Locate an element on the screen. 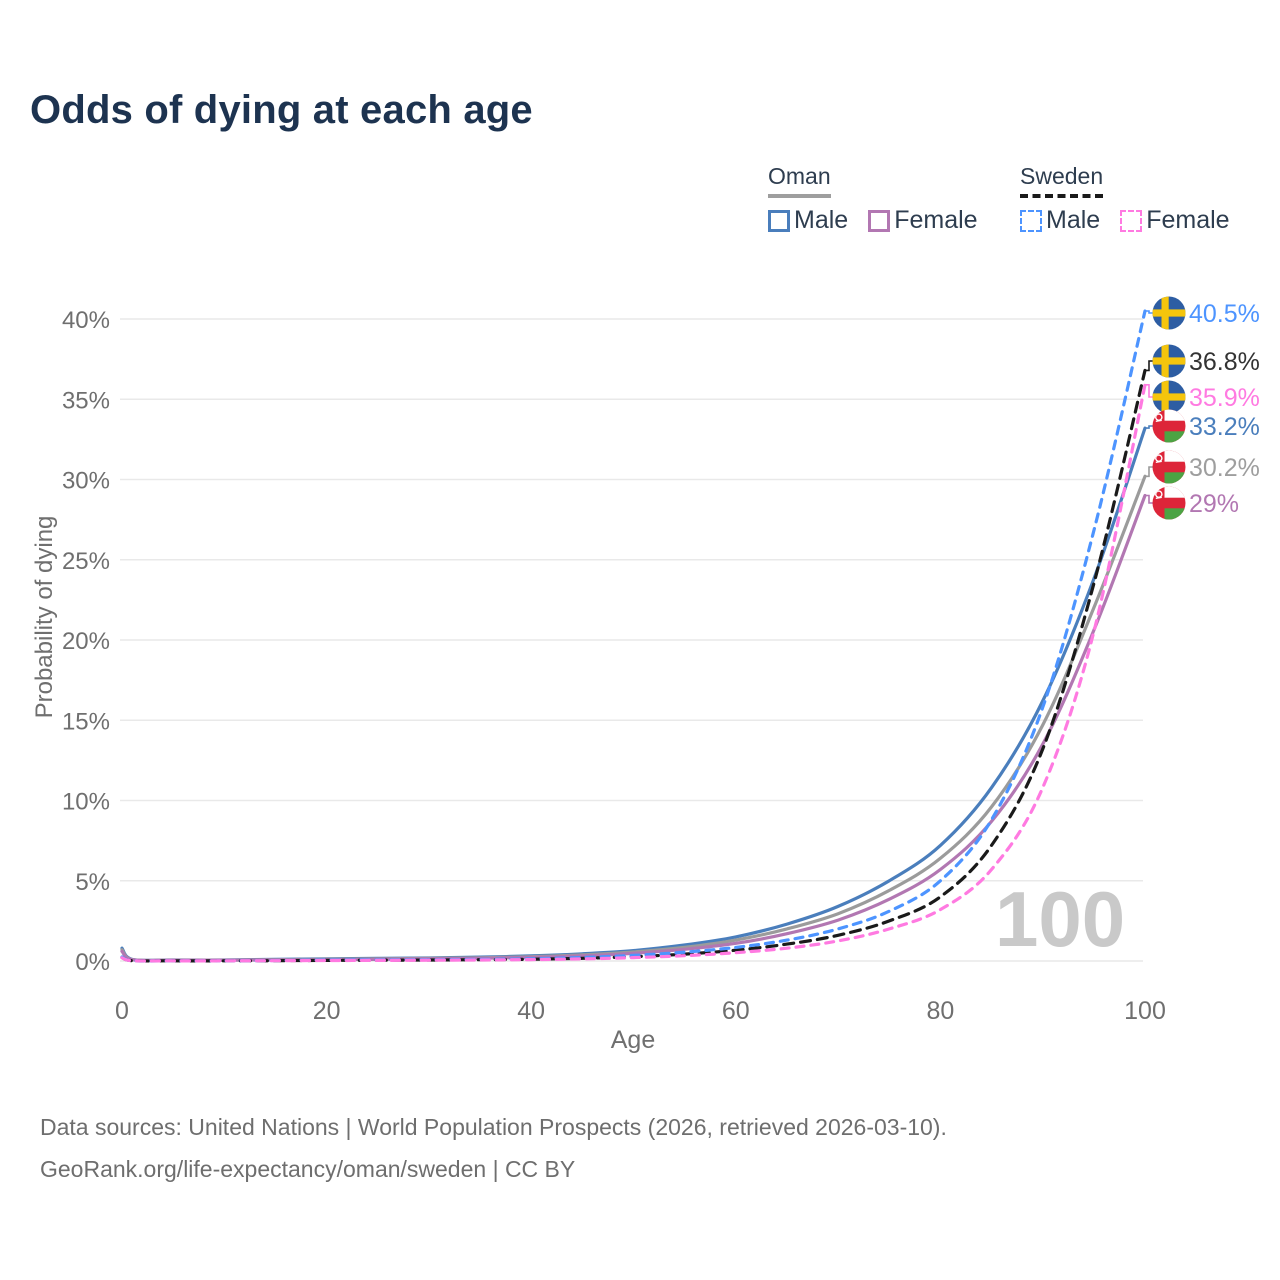 The image size is (1280, 1280). end-label-oman-female: 29% is located at coordinates (1214, 504).